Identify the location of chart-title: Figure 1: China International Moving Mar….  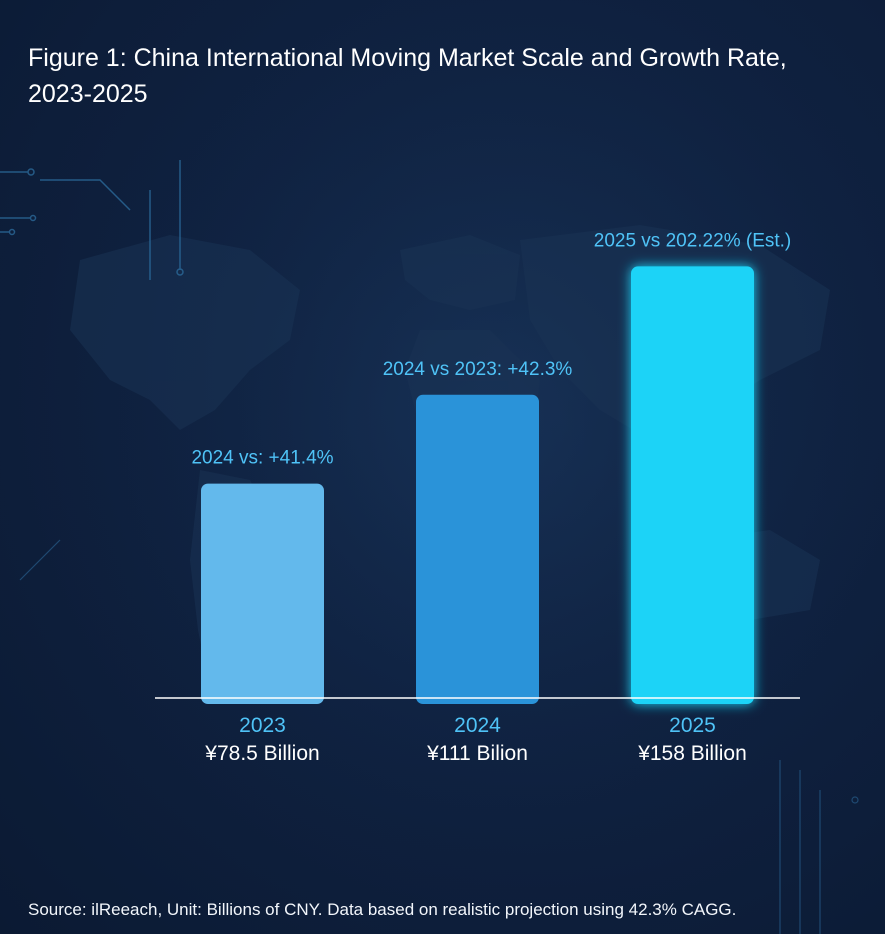
(438, 76).